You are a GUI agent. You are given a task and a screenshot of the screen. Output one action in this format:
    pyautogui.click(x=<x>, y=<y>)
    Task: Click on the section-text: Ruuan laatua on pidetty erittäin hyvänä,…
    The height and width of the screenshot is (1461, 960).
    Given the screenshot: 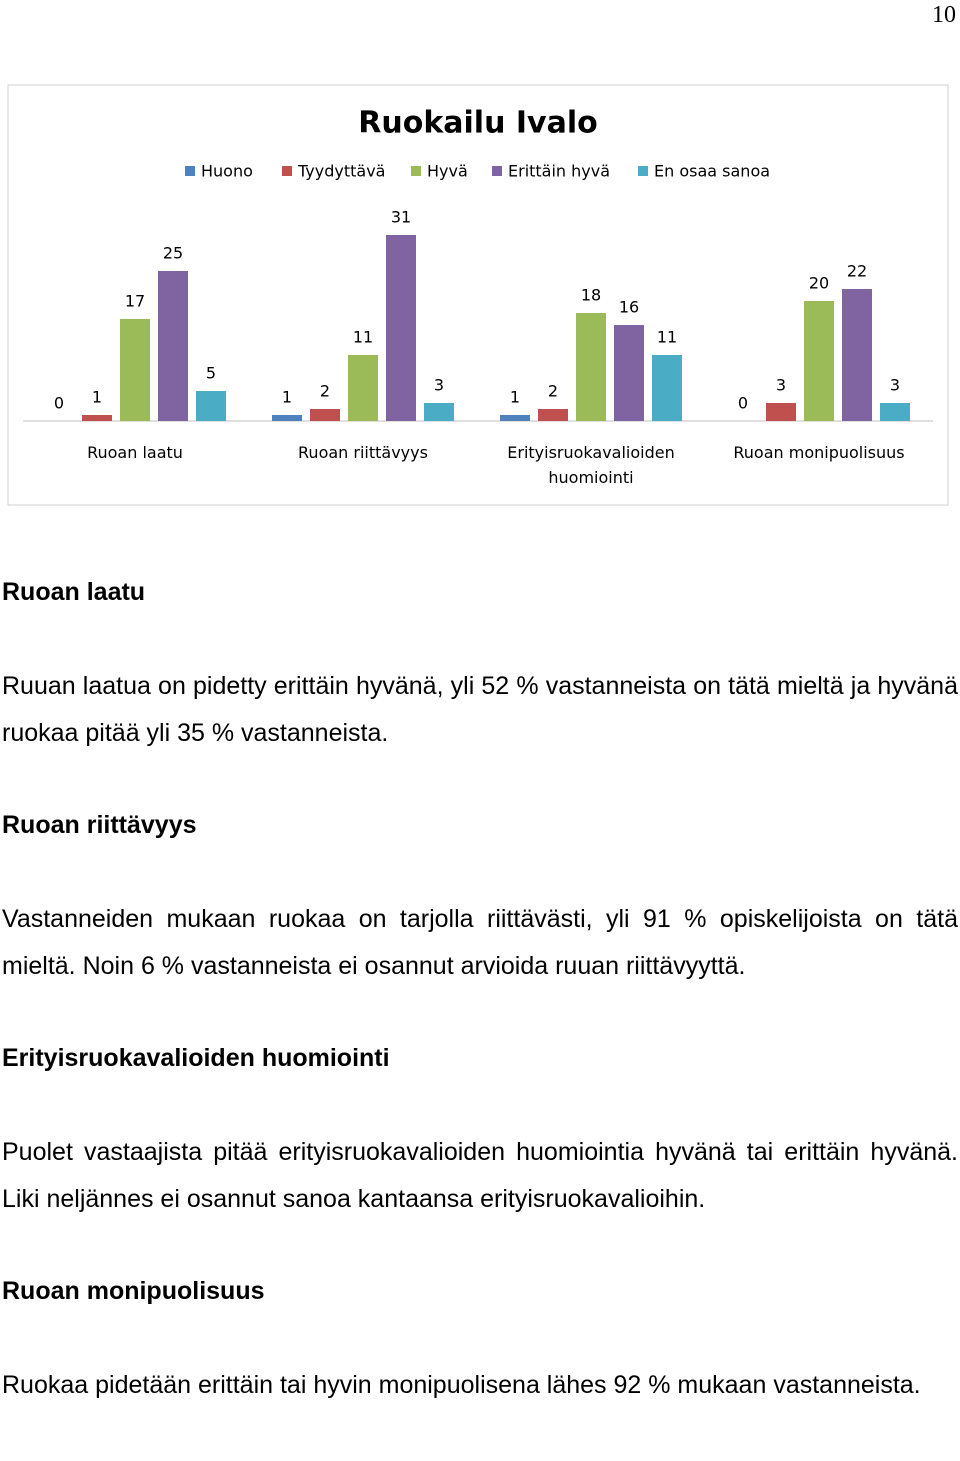 What is the action you would take?
    pyautogui.click(x=480, y=709)
    